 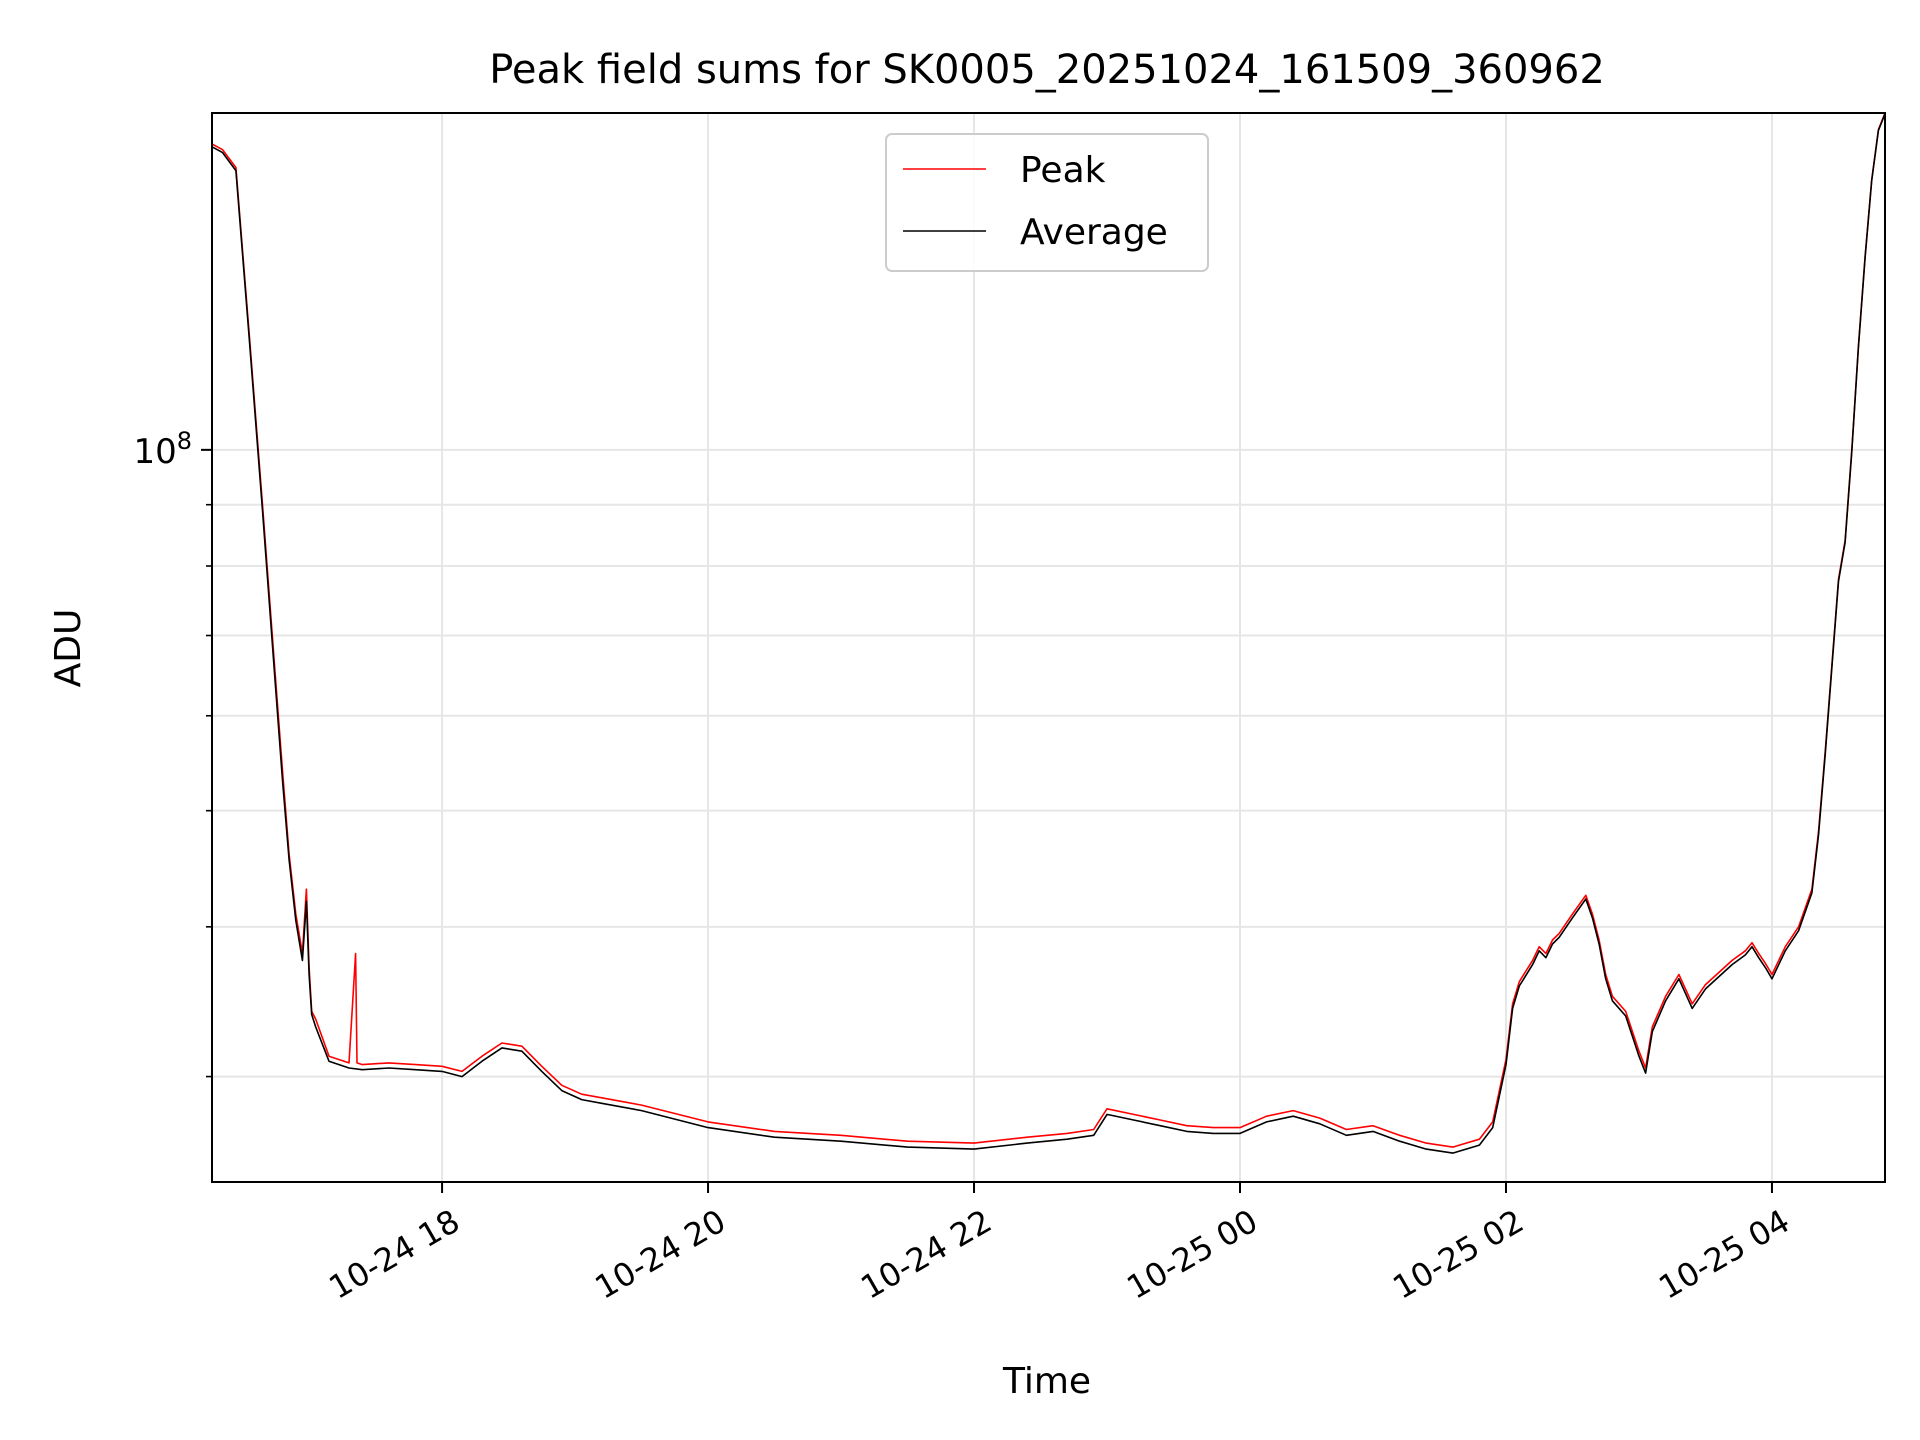 I want to click on y-tick-label-exponent: 8, so click(x=184, y=441).